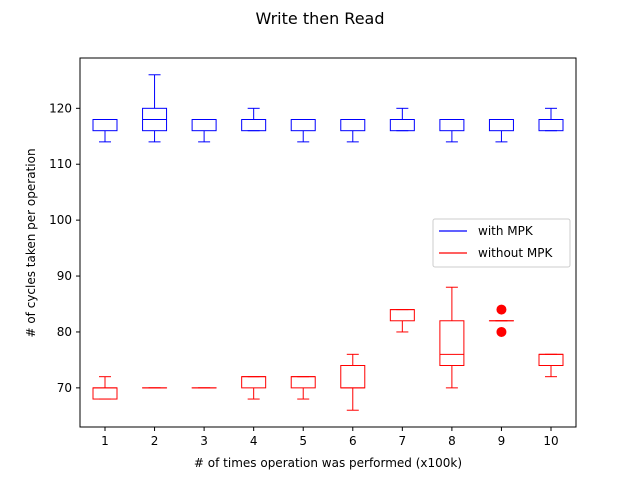 The image size is (640, 480). What do you see at coordinates (64, 332) in the screenshot?
I see `y-tick-label: 80` at bounding box center [64, 332].